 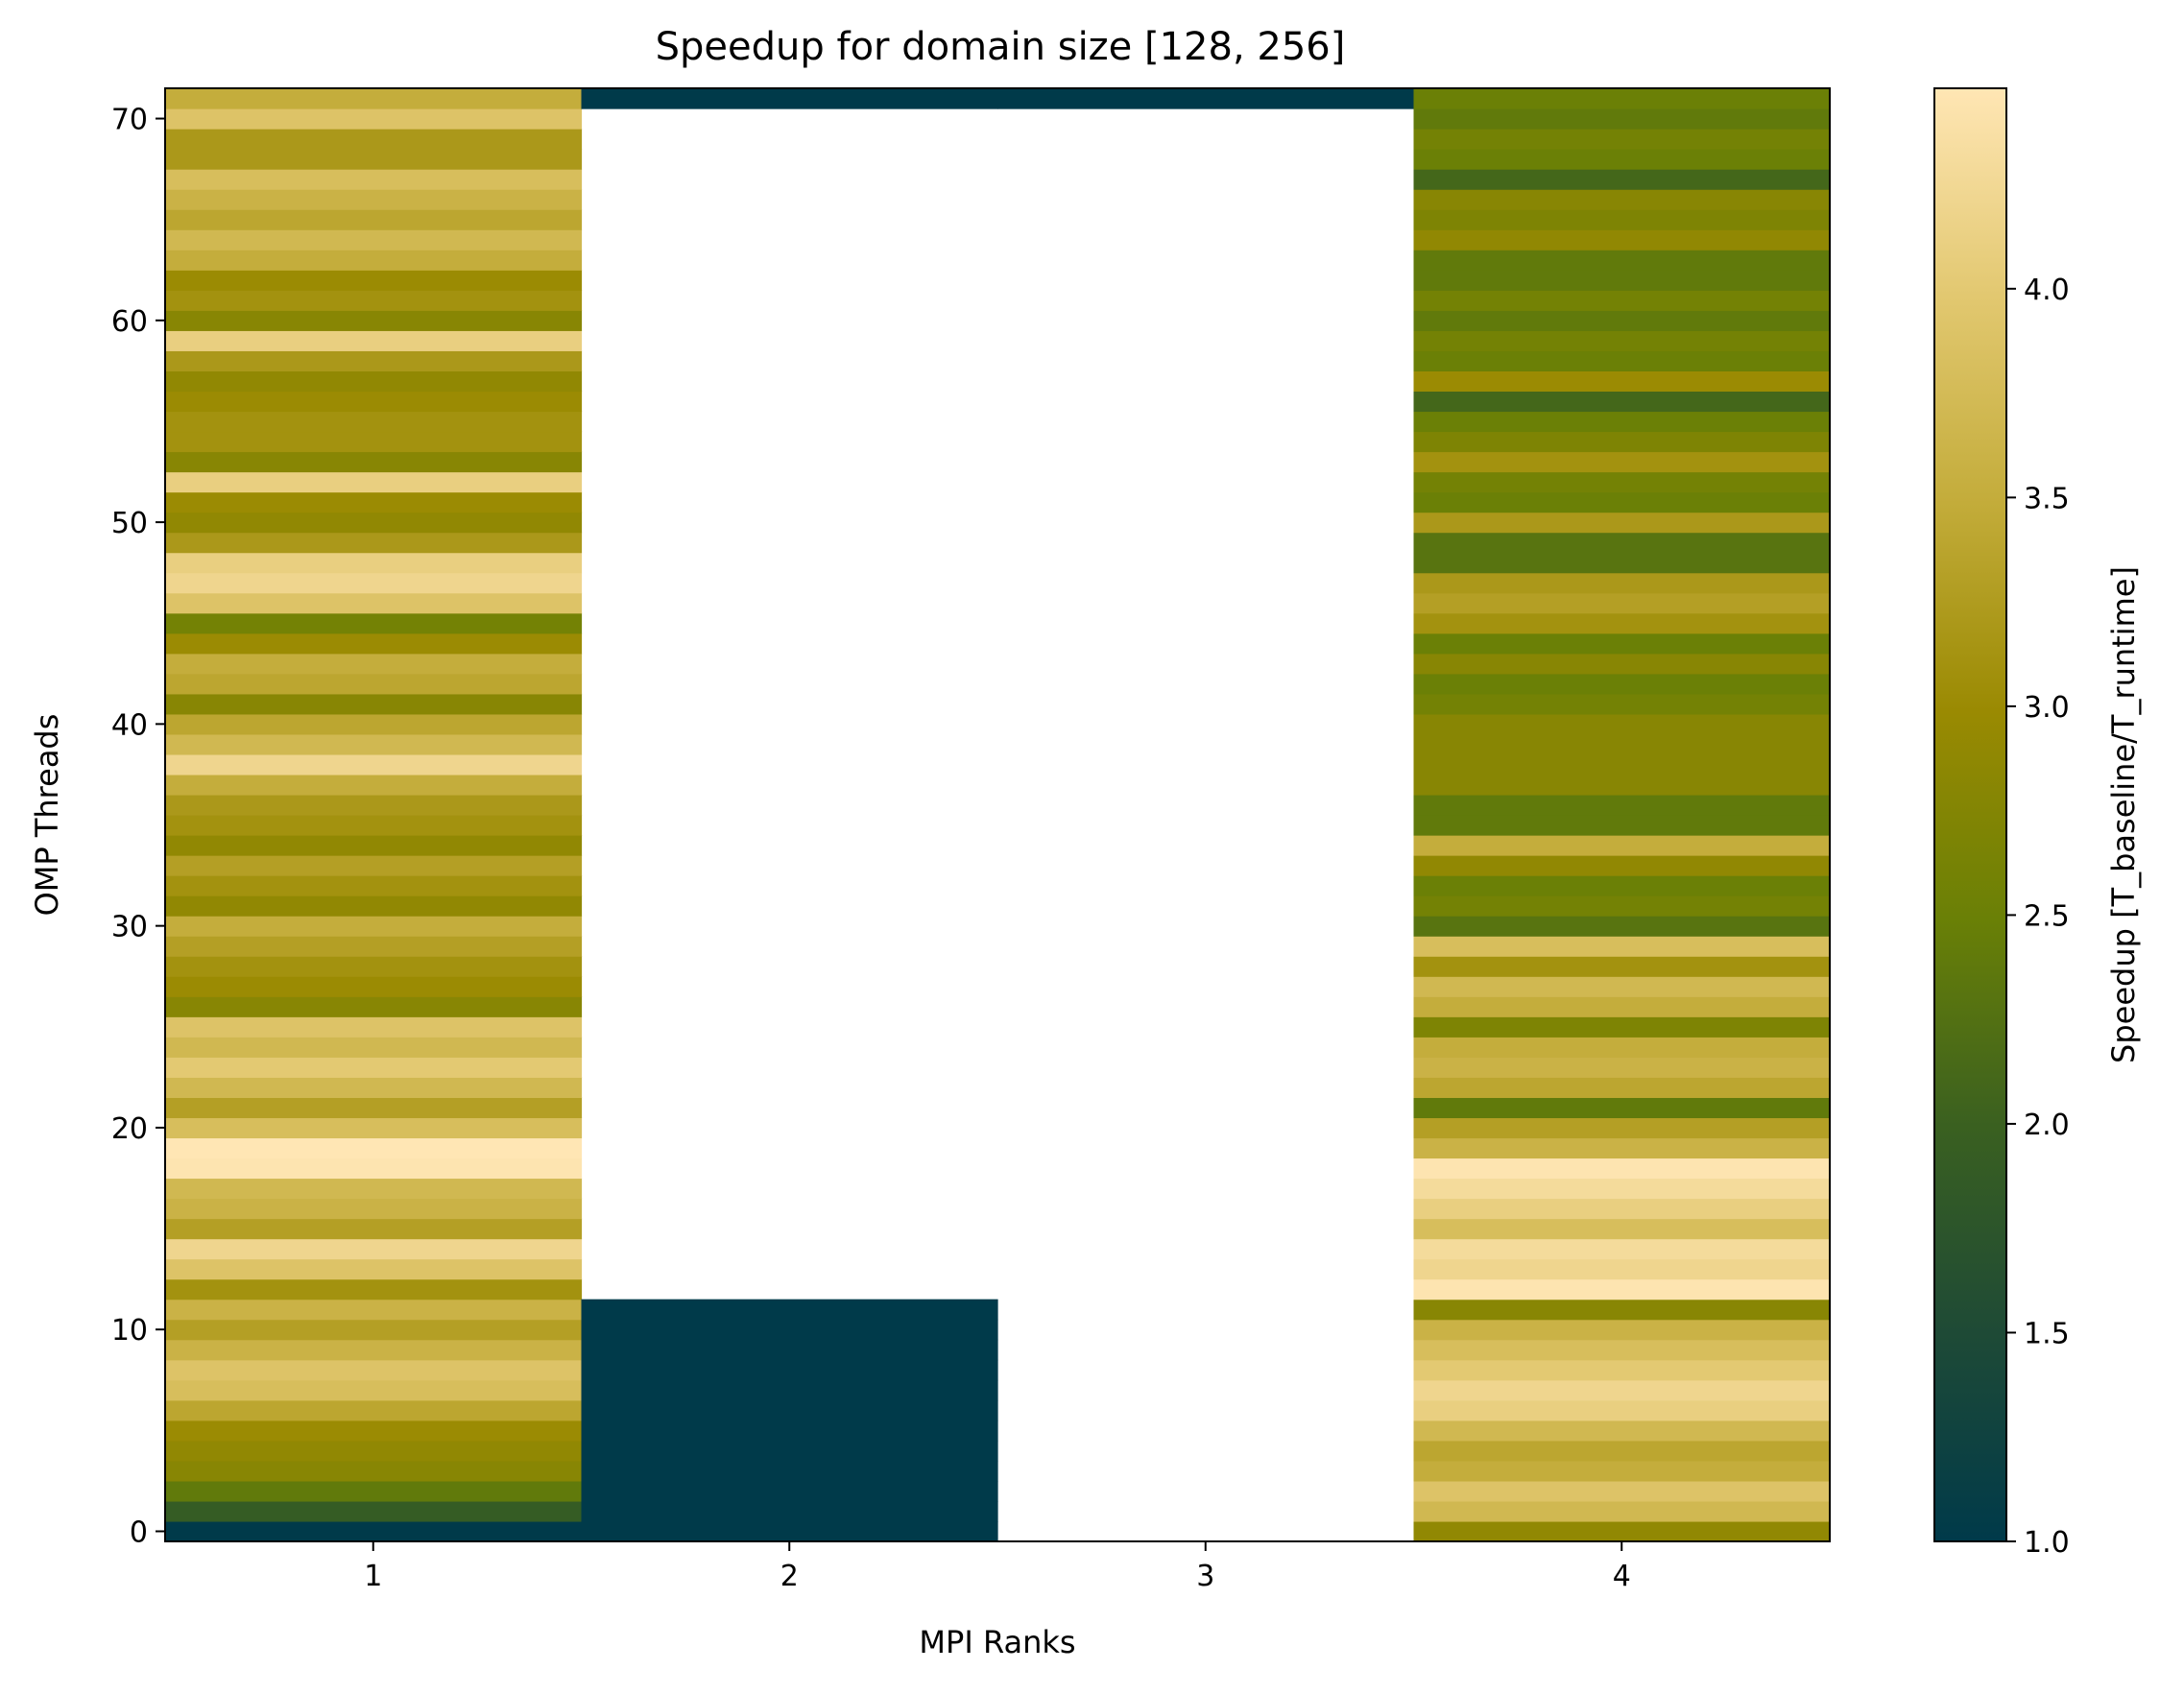 I want to click on x-tick-label: 2, so click(x=789, y=1576).